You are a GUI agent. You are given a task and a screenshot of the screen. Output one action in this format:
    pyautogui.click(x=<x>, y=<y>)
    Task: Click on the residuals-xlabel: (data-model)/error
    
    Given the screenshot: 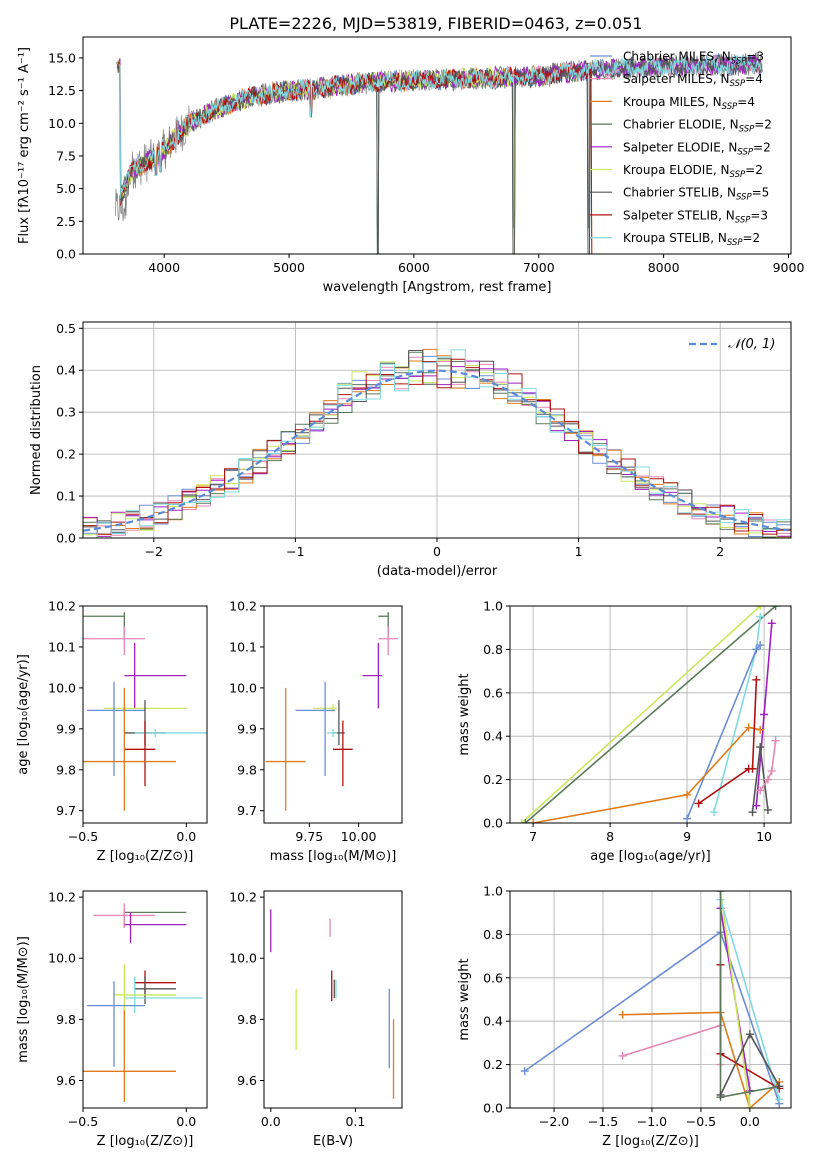 What is the action you would take?
    pyautogui.click(x=437, y=571)
    